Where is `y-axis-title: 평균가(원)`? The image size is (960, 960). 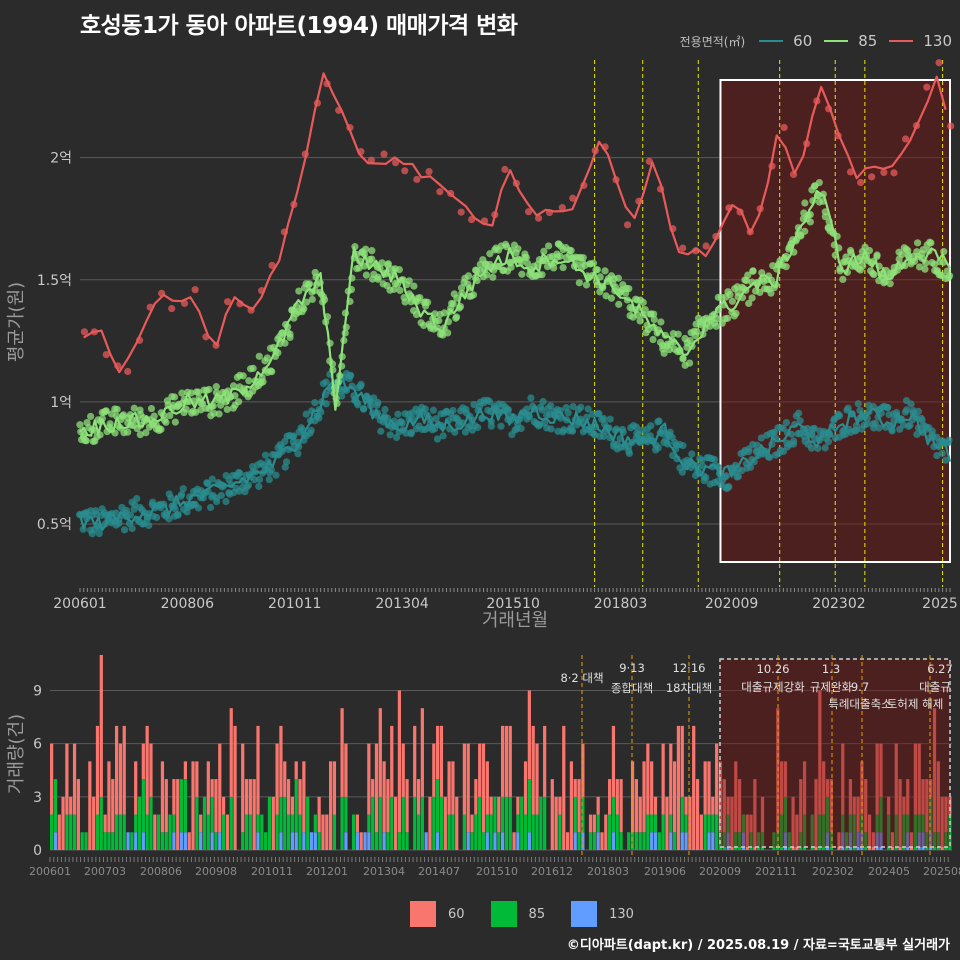
y-axis-title: 평균가(원) is located at coordinates (16, 322).